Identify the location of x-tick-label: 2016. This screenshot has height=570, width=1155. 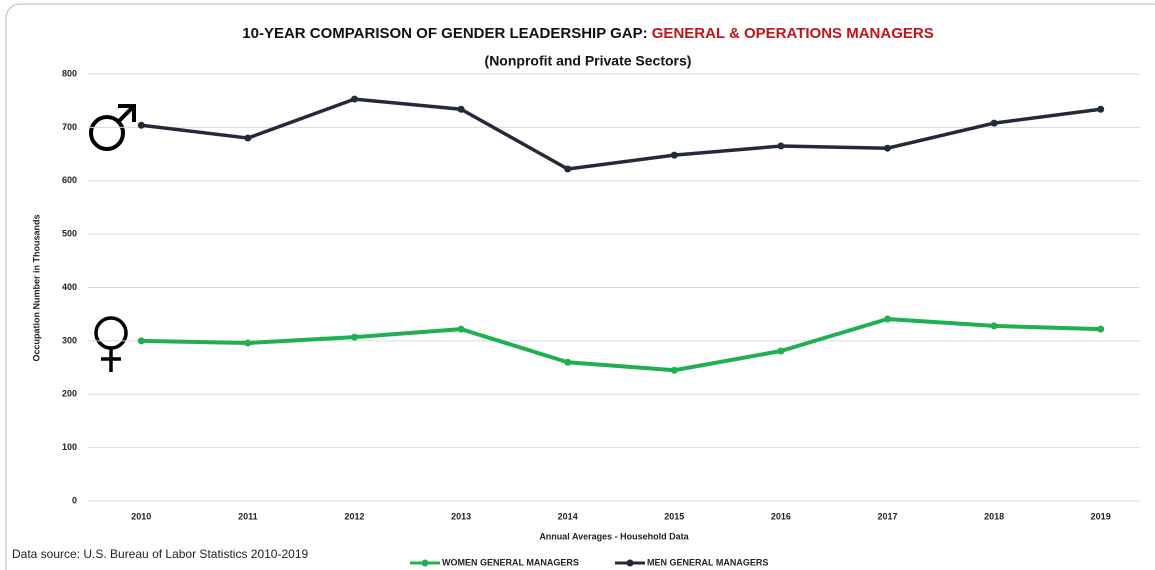
(781, 516).